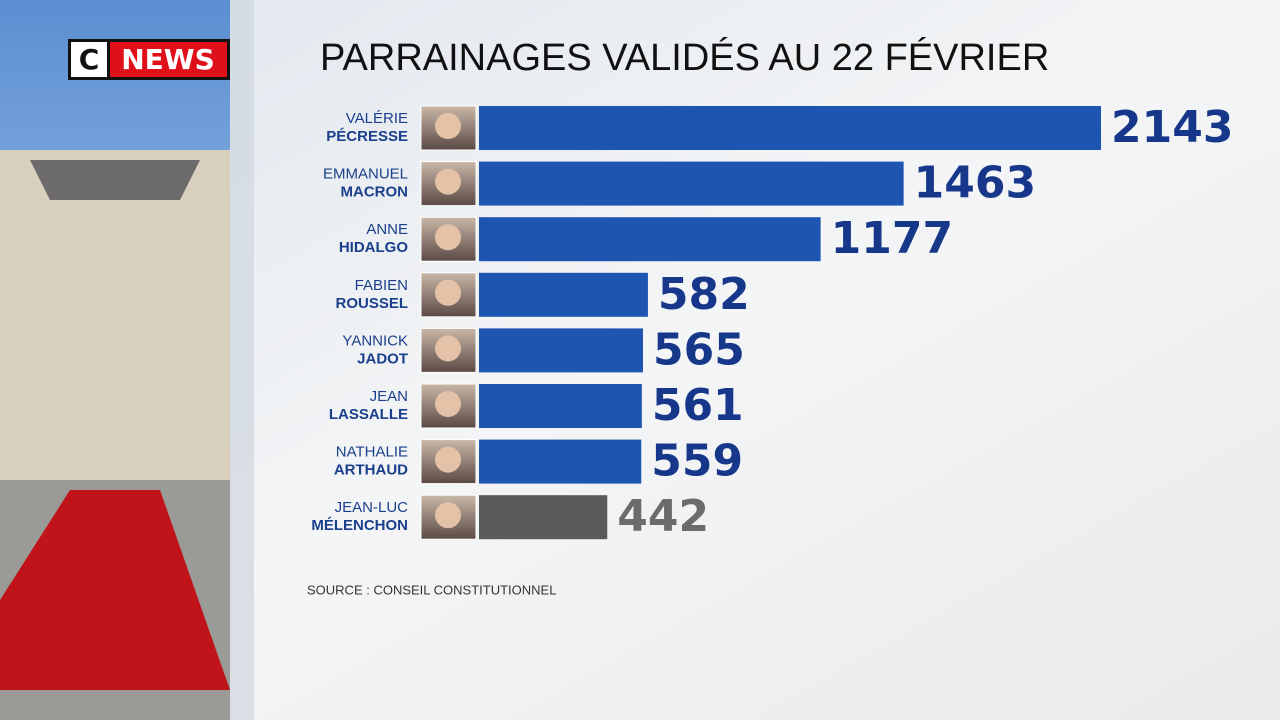 The width and height of the screenshot is (1280, 724). I want to click on logo: C NEWS, so click(149, 59).